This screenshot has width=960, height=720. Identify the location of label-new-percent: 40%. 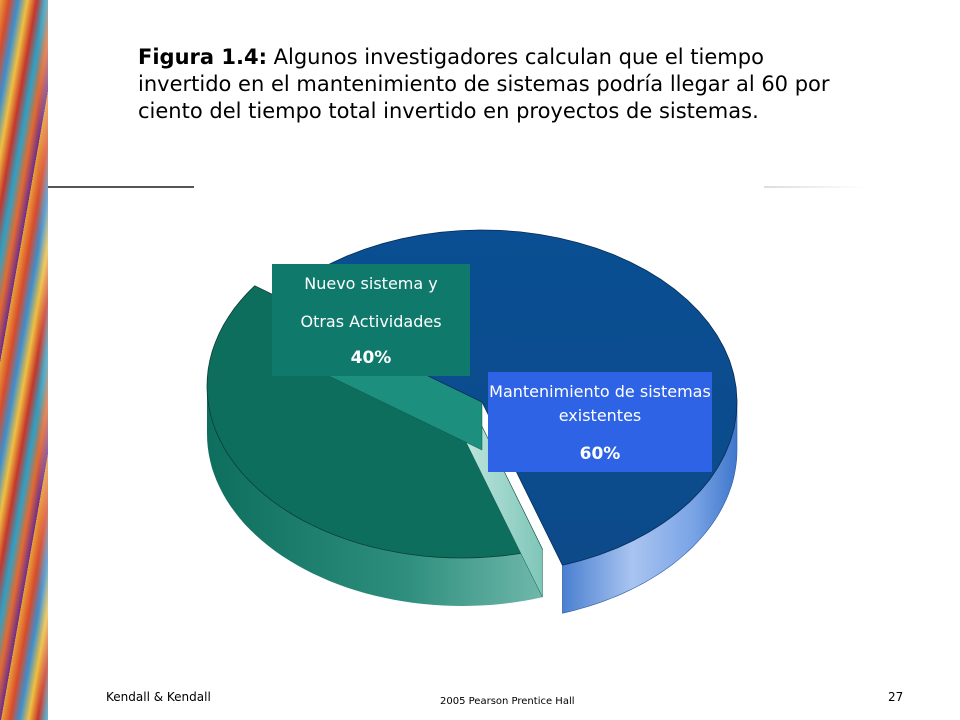
(371, 358).